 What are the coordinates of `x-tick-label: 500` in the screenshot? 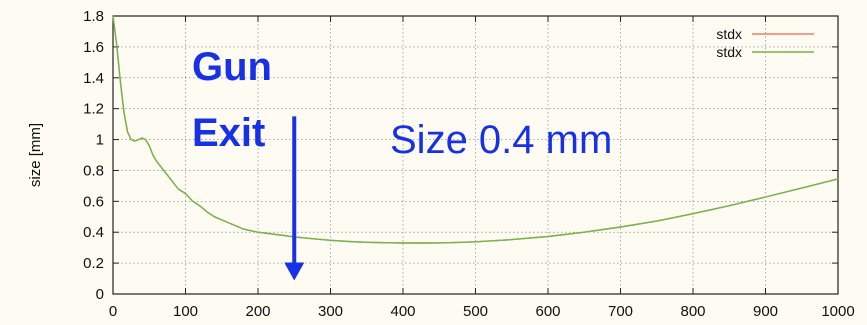 It's located at (475, 311).